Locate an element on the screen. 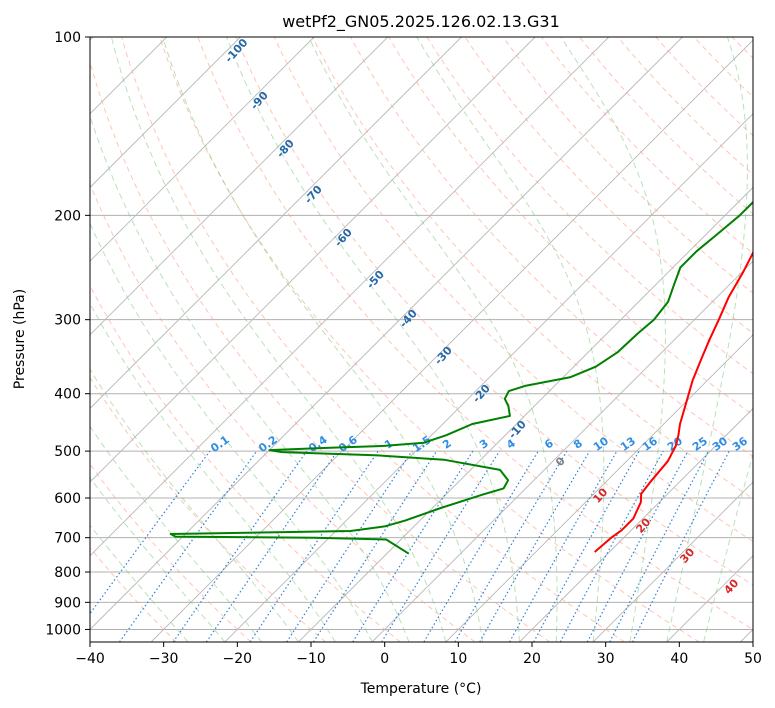  dry-adiabat-label: -90 is located at coordinates (259, 101).